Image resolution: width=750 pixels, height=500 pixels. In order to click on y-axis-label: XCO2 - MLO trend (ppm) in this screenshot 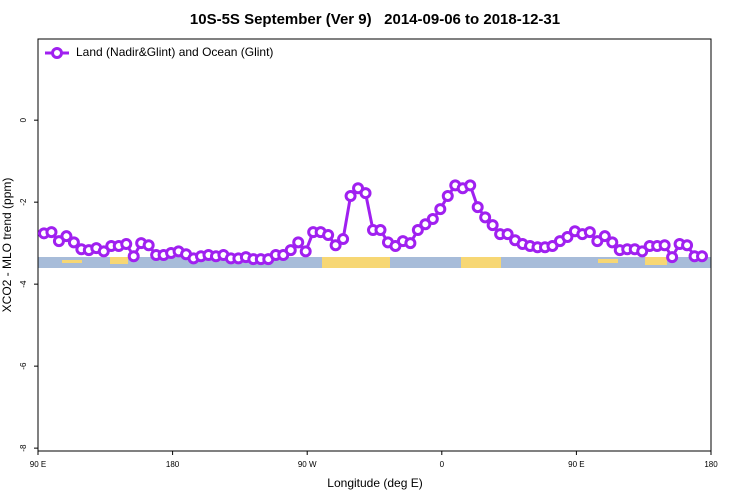, I will do `click(7, 245)`.